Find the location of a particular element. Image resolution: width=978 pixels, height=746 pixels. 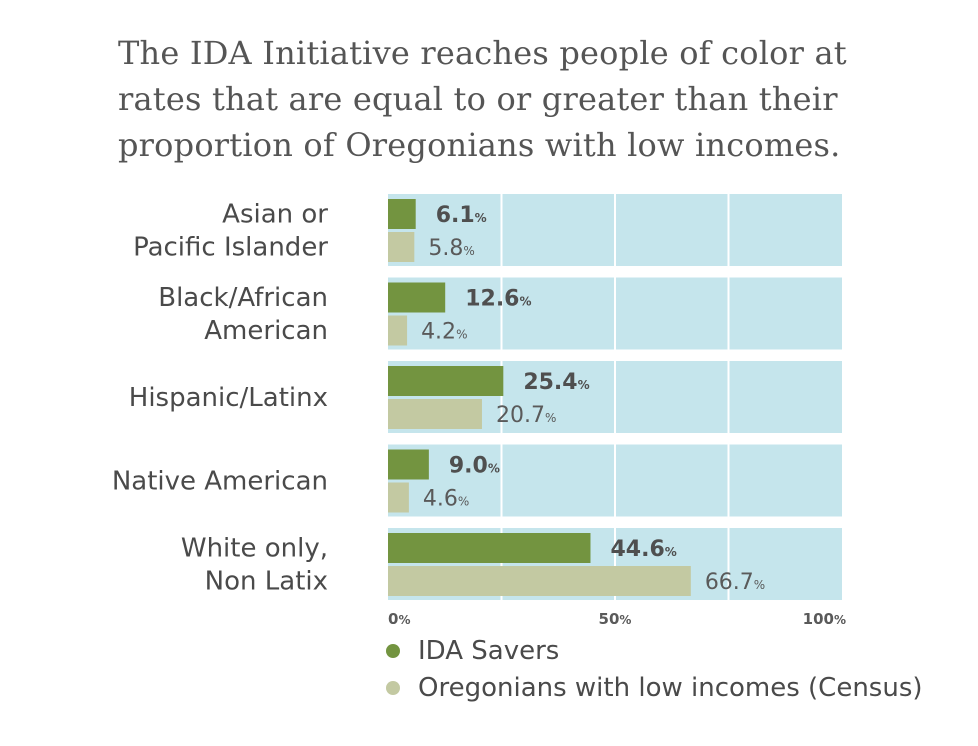

category-label: Asian or Pacific Islander is located at coordinates (230, 231).